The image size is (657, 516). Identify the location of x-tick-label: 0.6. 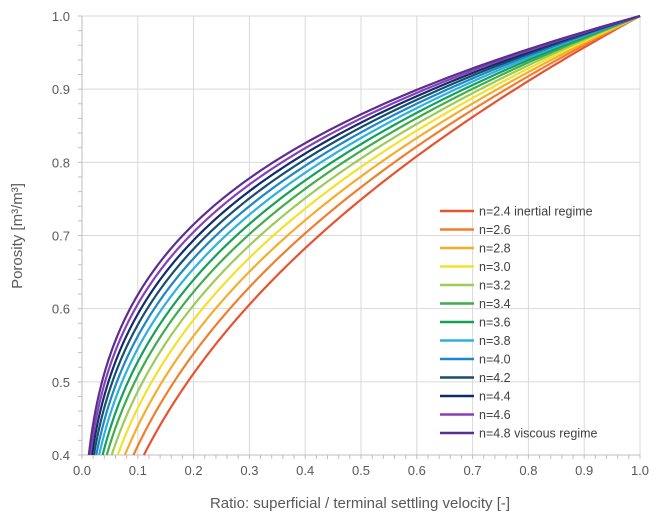
(417, 470).